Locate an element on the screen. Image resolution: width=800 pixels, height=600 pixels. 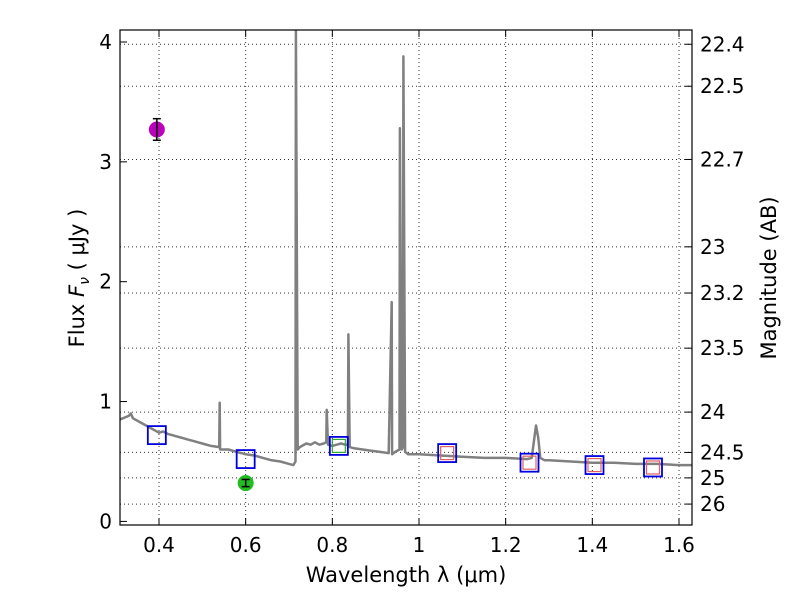
mag-tick-label: 23.2 is located at coordinates (722, 293).